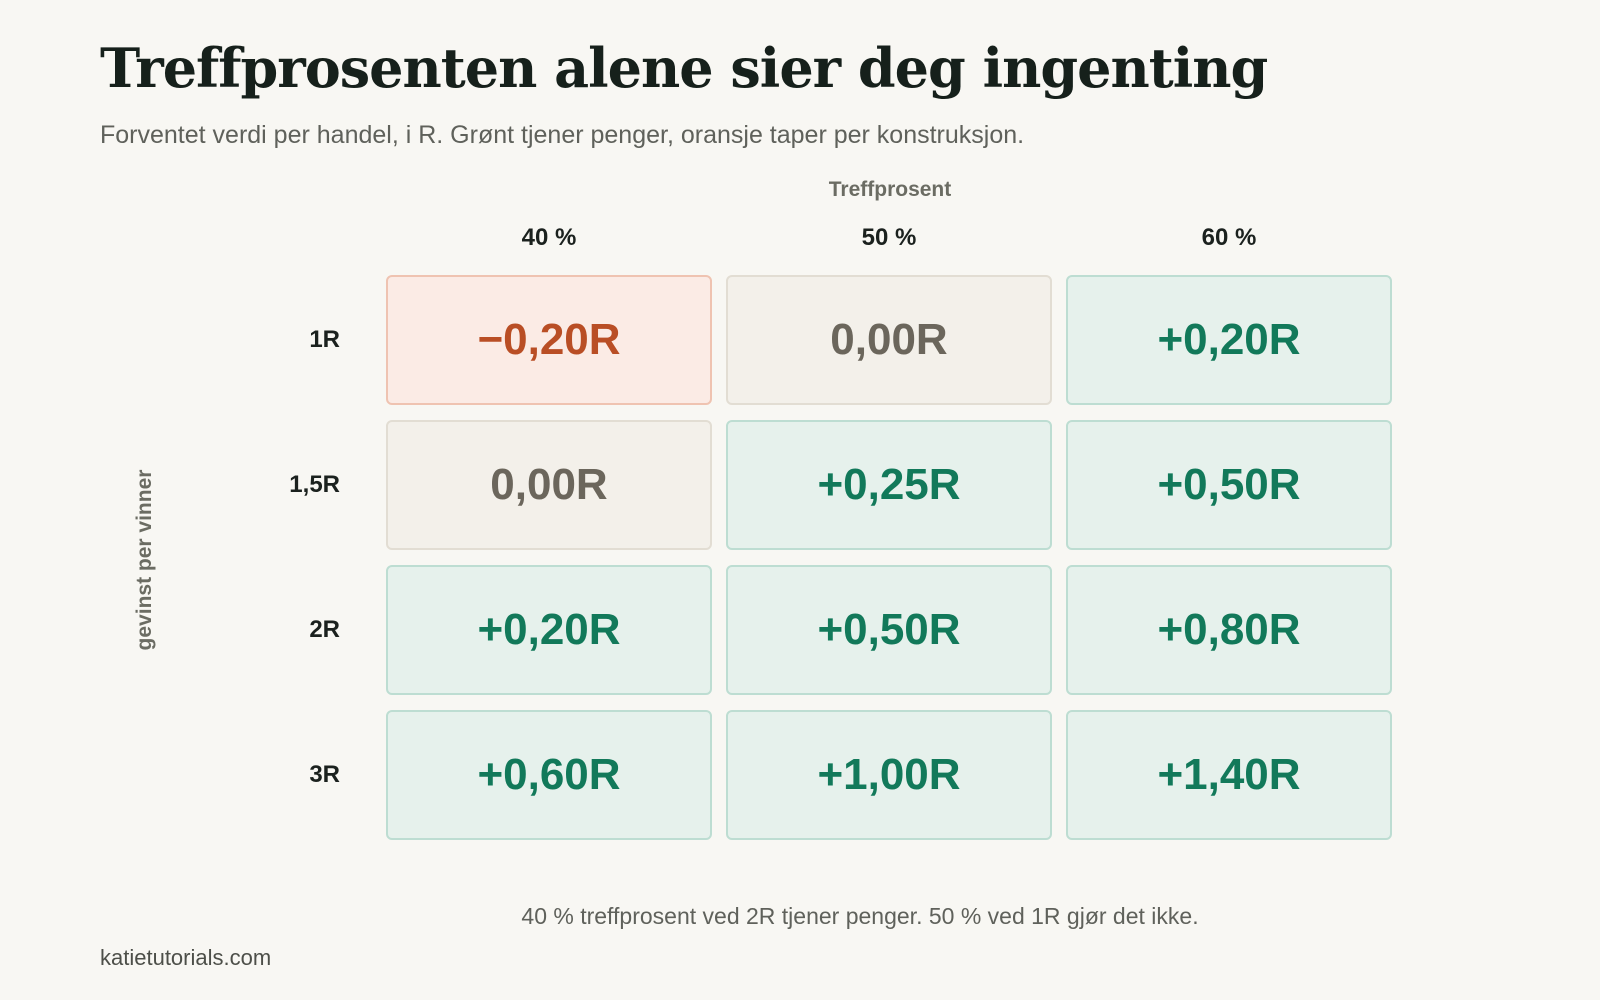 Image resolution: width=1600 pixels, height=1000 pixels. What do you see at coordinates (684, 68) in the screenshot?
I see `chart-title: Treffprosenten alene sier deg ingenting` at bounding box center [684, 68].